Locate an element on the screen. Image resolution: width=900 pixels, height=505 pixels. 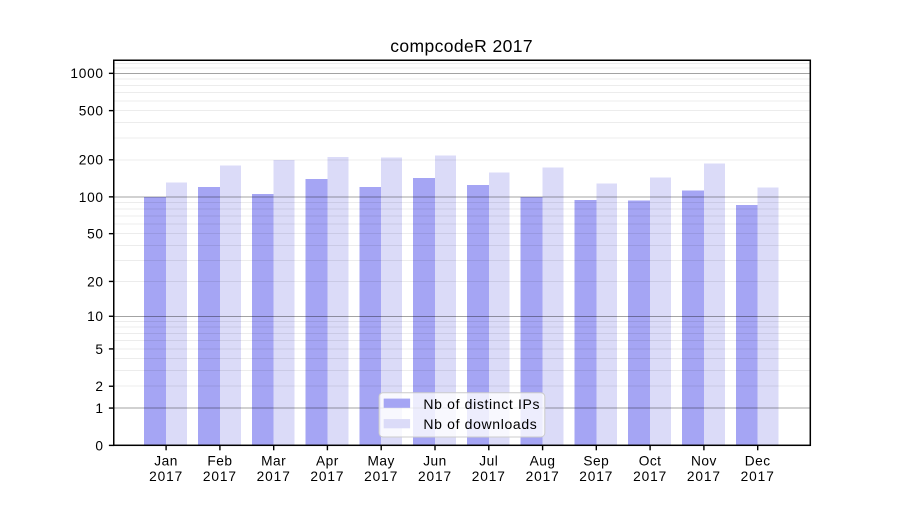
svg-text: Nov is located at coordinates (704, 461).